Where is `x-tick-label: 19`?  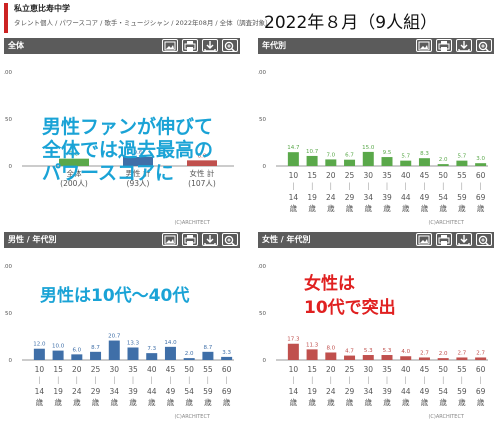 x-tick-label: 19 is located at coordinates (58, 391).